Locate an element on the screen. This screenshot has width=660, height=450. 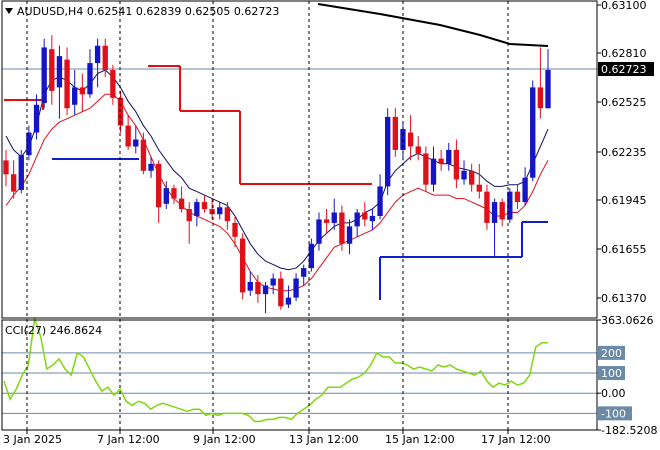
y-tick-label: 0.62525 is located at coordinates (624, 102).